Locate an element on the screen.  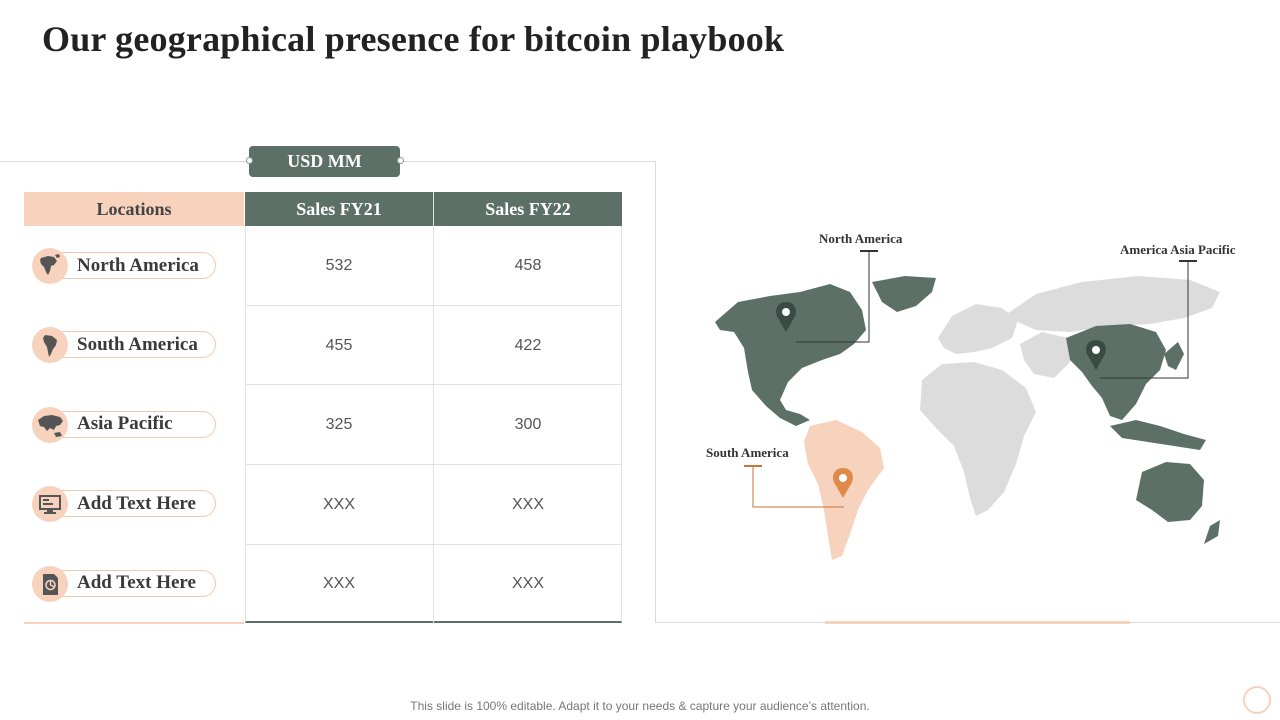
cell-fy21: 532 is located at coordinates (339, 265).